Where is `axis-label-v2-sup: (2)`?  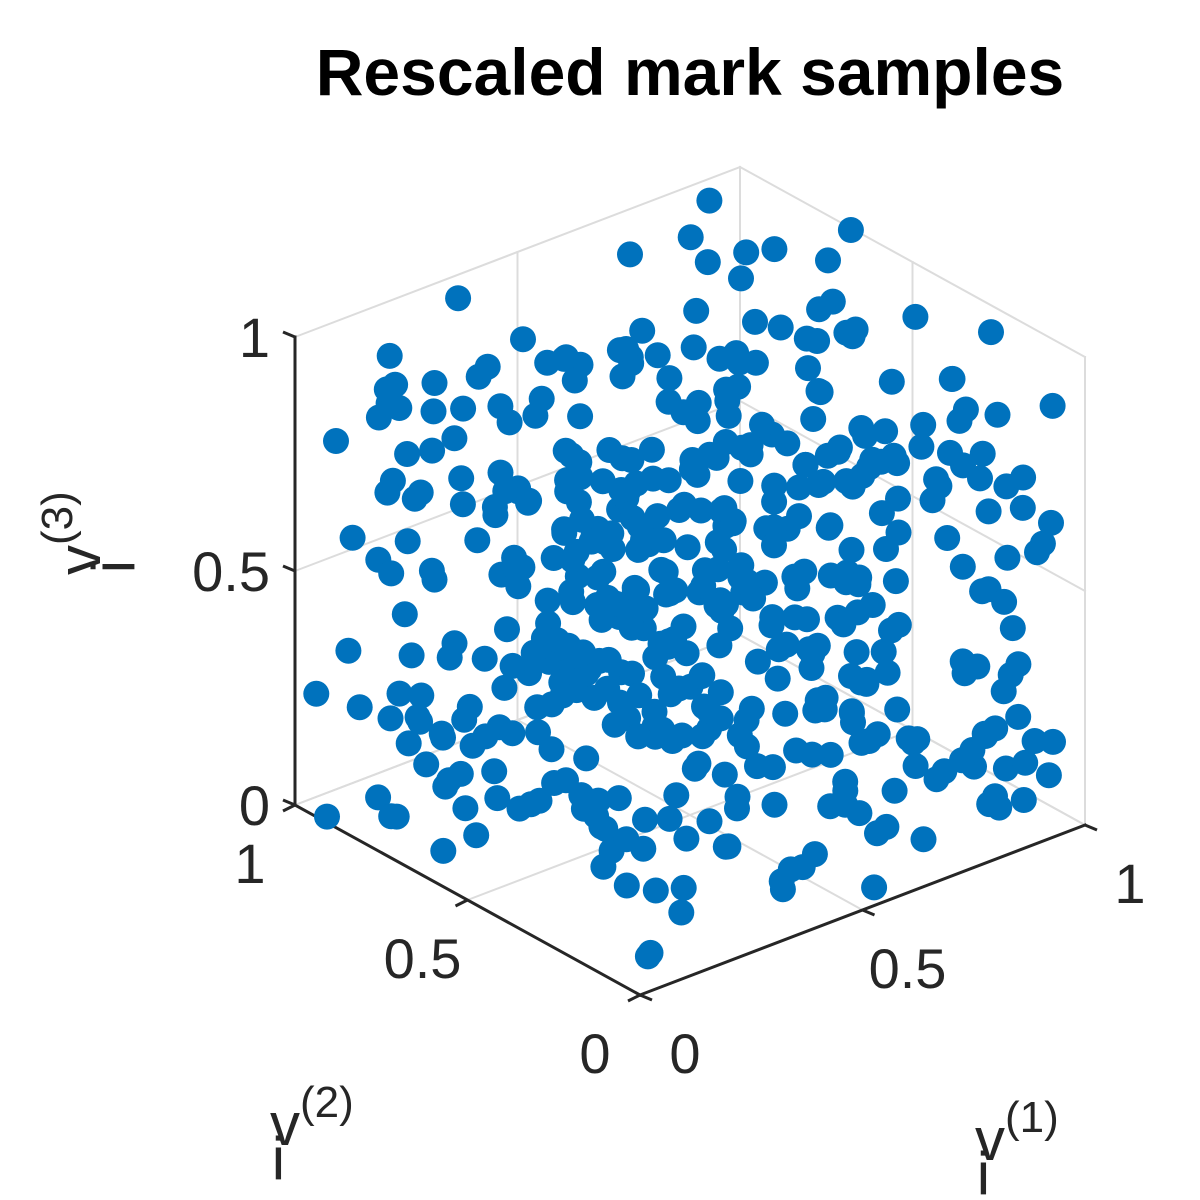
axis-label-v2-sup: (2) is located at coordinates (327, 1102).